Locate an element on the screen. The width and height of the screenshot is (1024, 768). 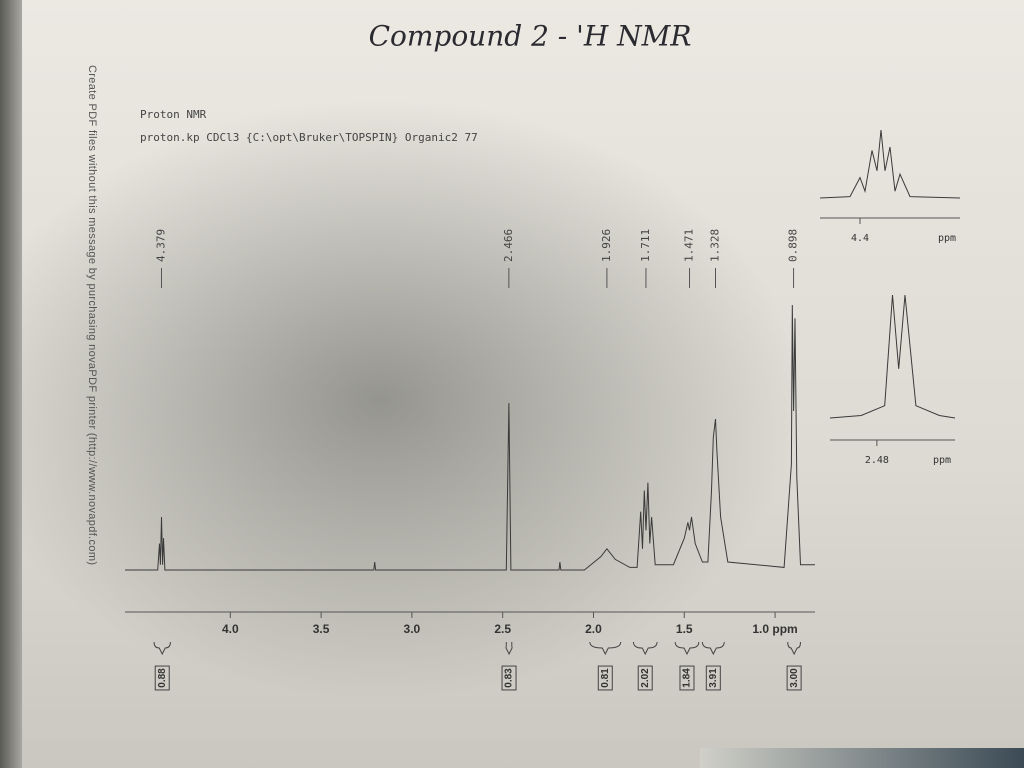
desk-strip is located at coordinates (862, 758).